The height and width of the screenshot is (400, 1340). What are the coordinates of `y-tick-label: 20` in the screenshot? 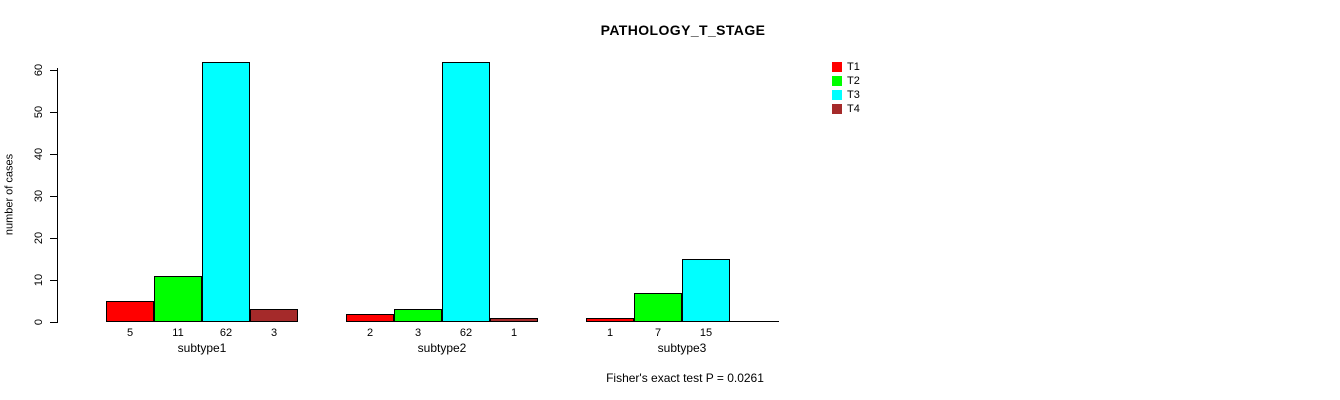 It's located at (39, 238).